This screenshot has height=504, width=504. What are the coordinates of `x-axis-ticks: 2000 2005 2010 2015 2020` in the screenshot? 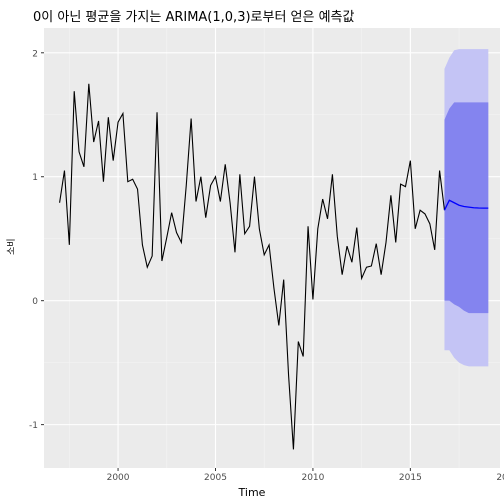 It's located at (305, 475).